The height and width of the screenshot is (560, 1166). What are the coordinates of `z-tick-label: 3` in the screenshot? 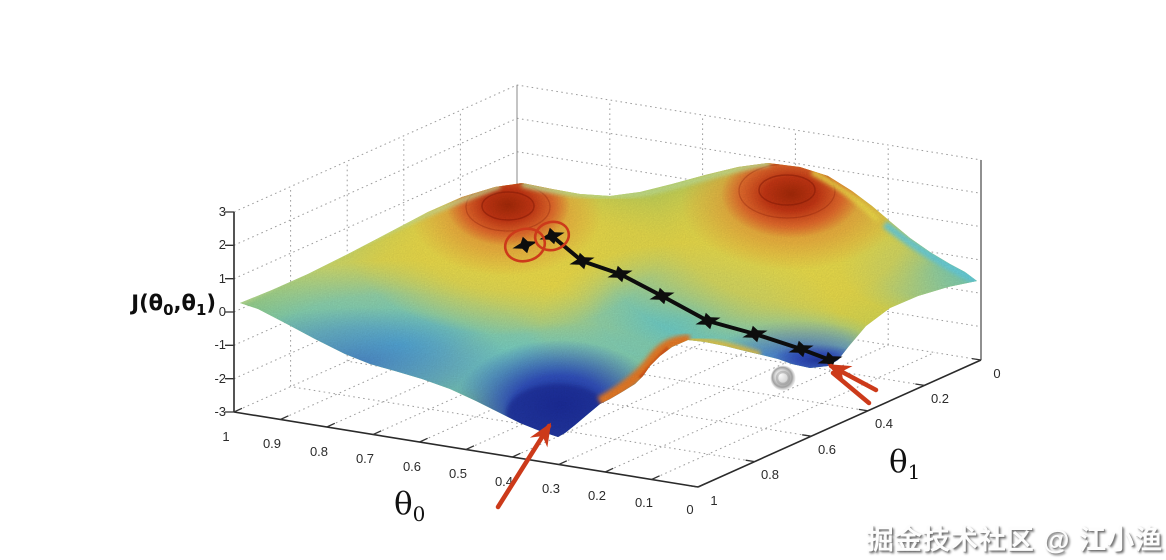 It's located at (222, 211).